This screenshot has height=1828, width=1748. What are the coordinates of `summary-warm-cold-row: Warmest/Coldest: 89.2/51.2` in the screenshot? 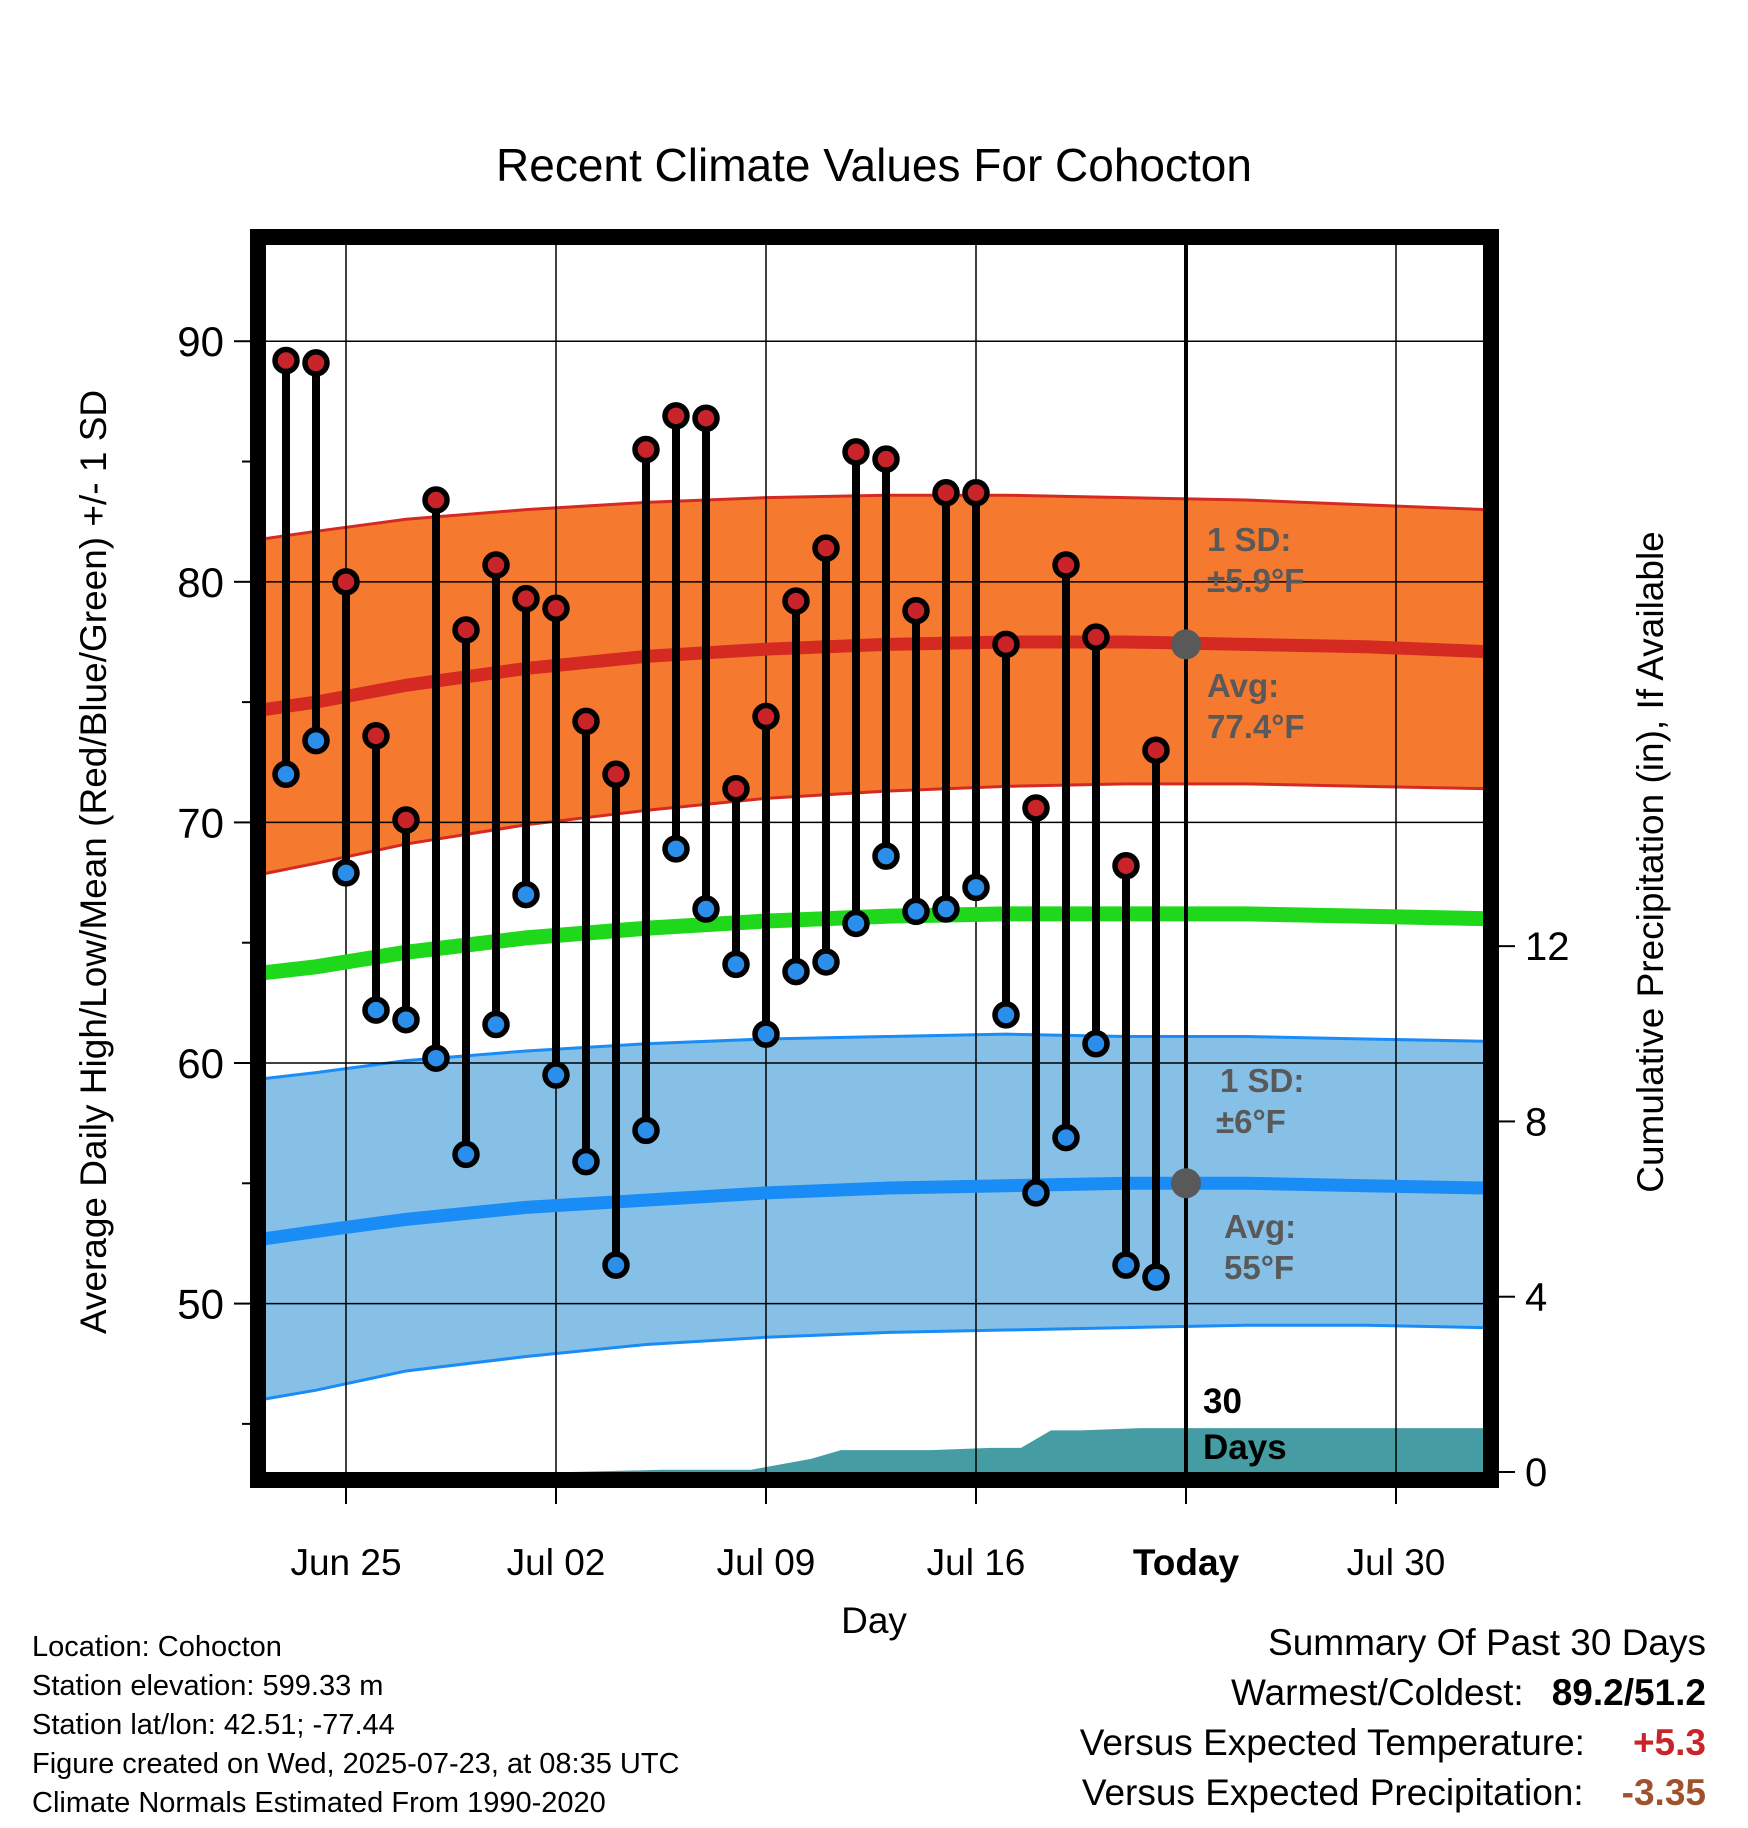 It's located at (1393, 1693).